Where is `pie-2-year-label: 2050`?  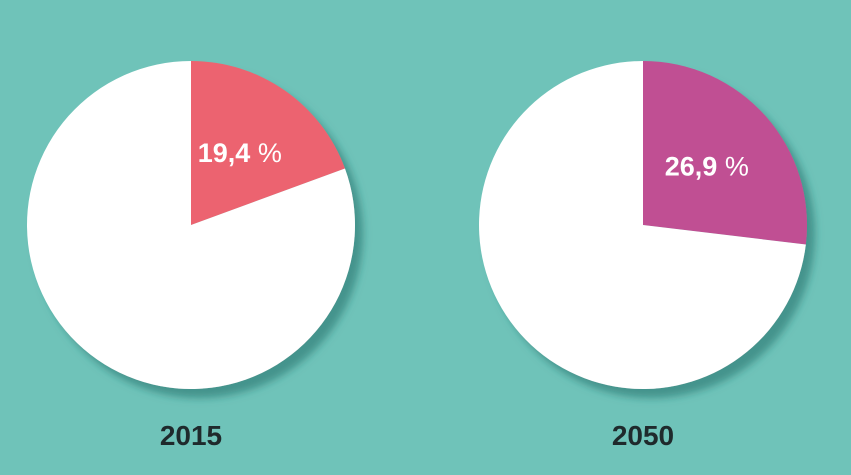 pie-2-year-label: 2050 is located at coordinates (643, 435).